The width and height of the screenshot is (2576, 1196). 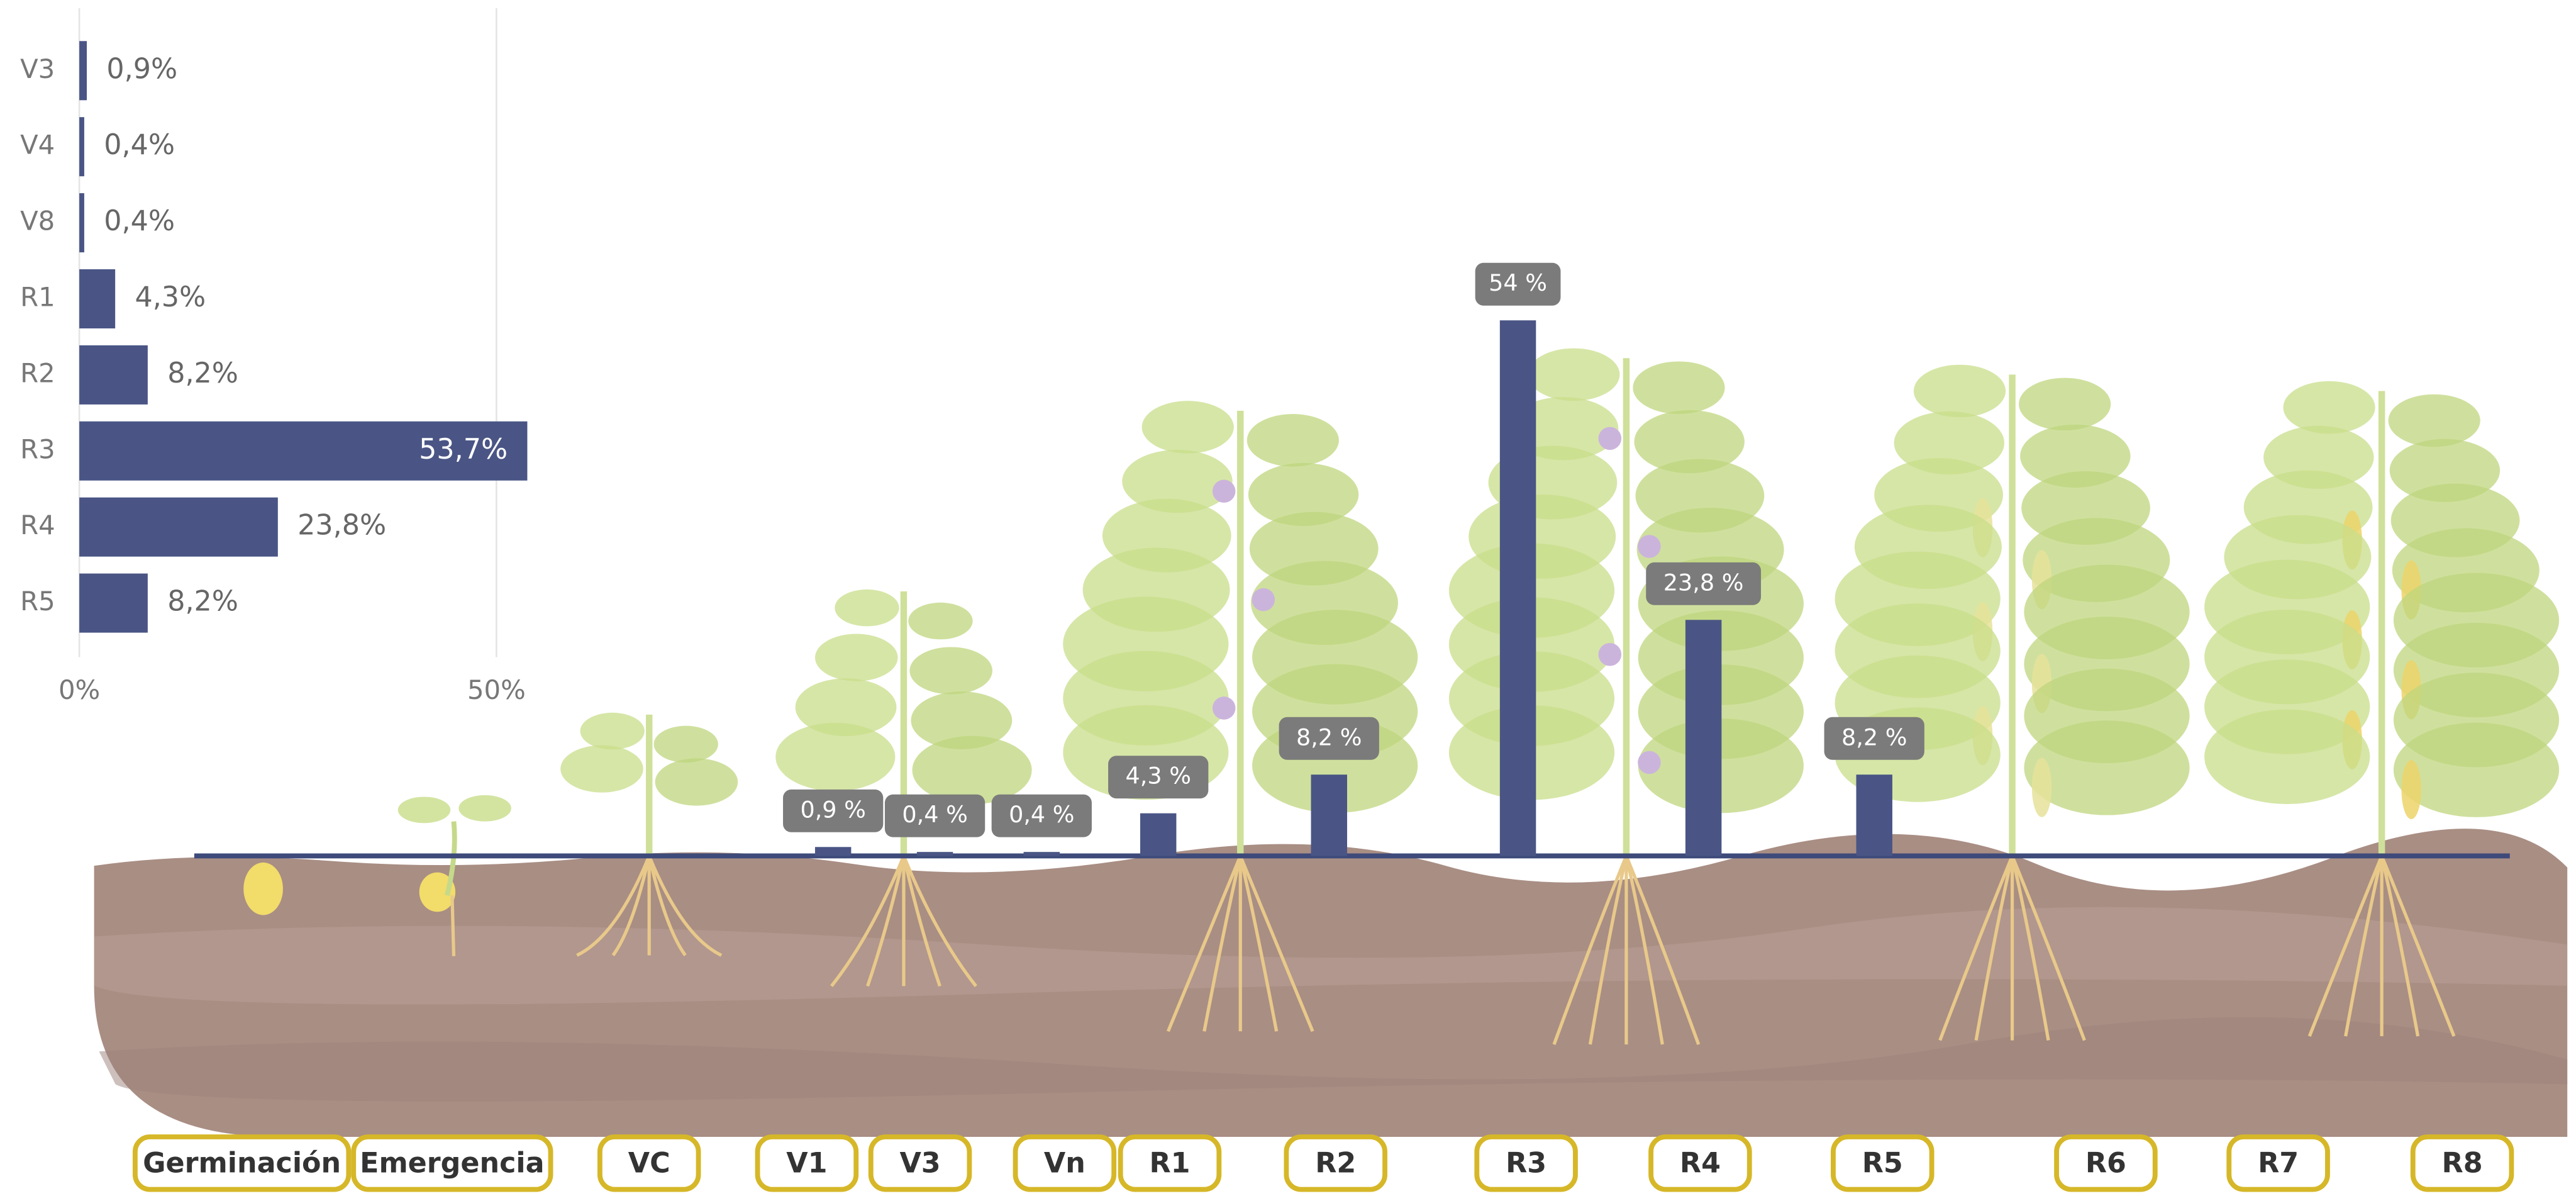 I want to click on value-label: 0,9 %, so click(x=832, y=810).